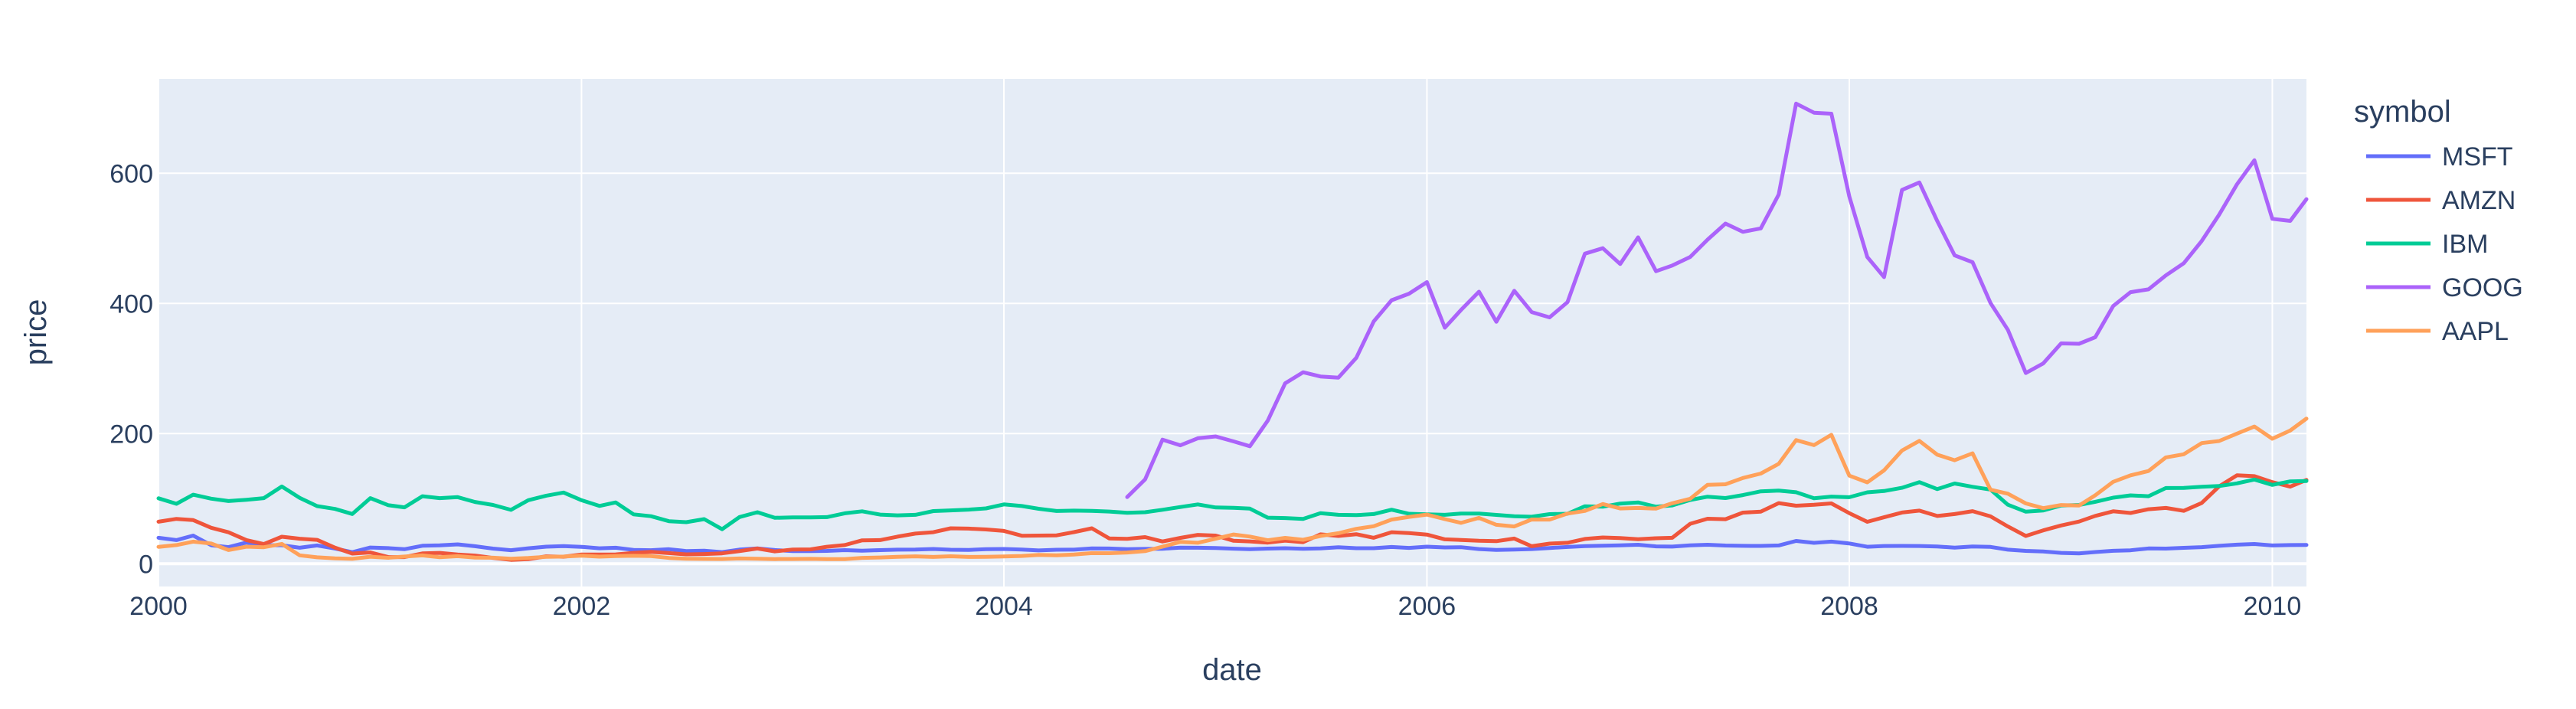 The height and width of the screenshot is (709, 2576). Describe the element at coordinates (2402, 112) in the screenshot. I see `legend-title: symbol` at that location.